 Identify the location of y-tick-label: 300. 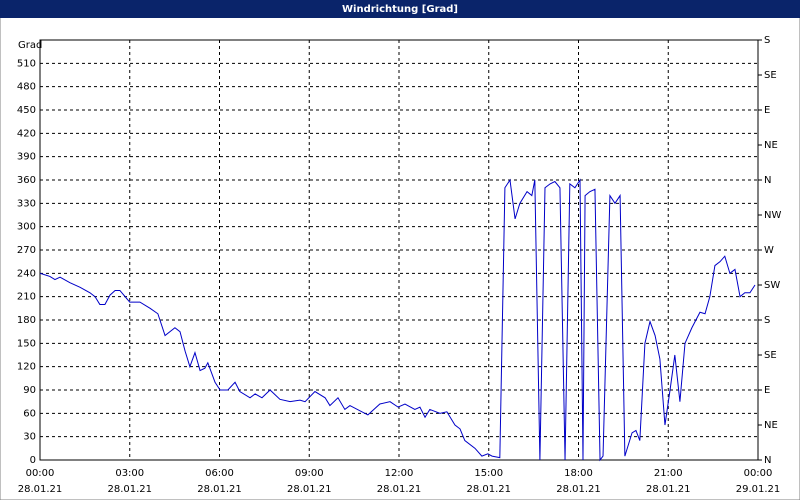
(26, 227).